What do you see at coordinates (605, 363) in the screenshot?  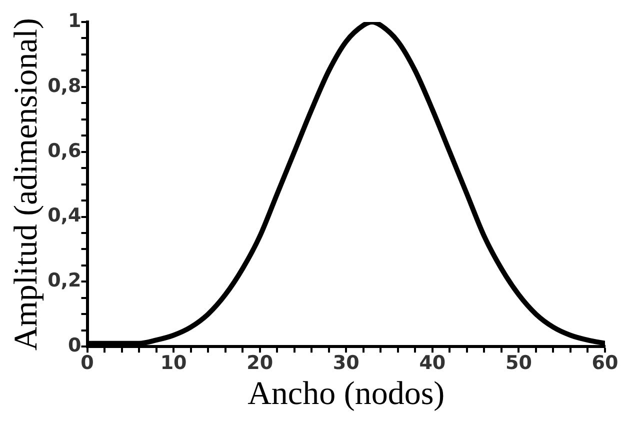 I see `x-tick-label: 60` at bounding box center [605, 363].